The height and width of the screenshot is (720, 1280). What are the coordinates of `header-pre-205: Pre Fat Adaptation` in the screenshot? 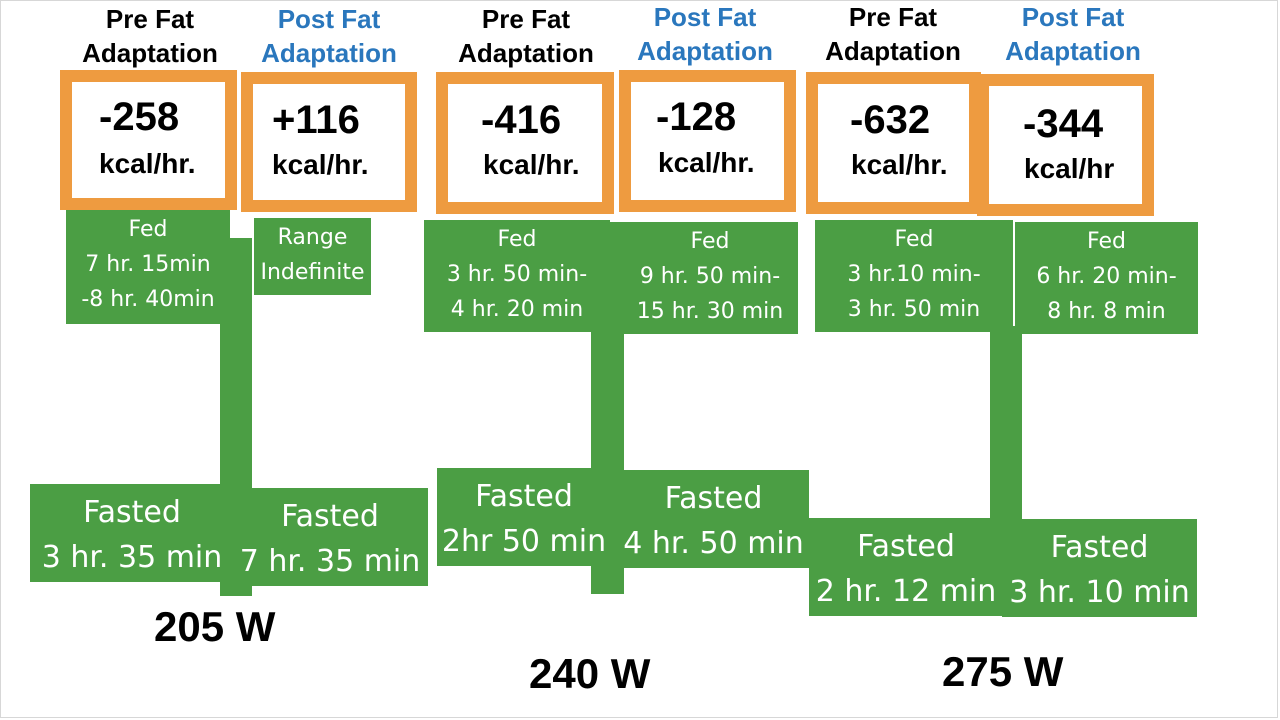 It's located at (150, 36).